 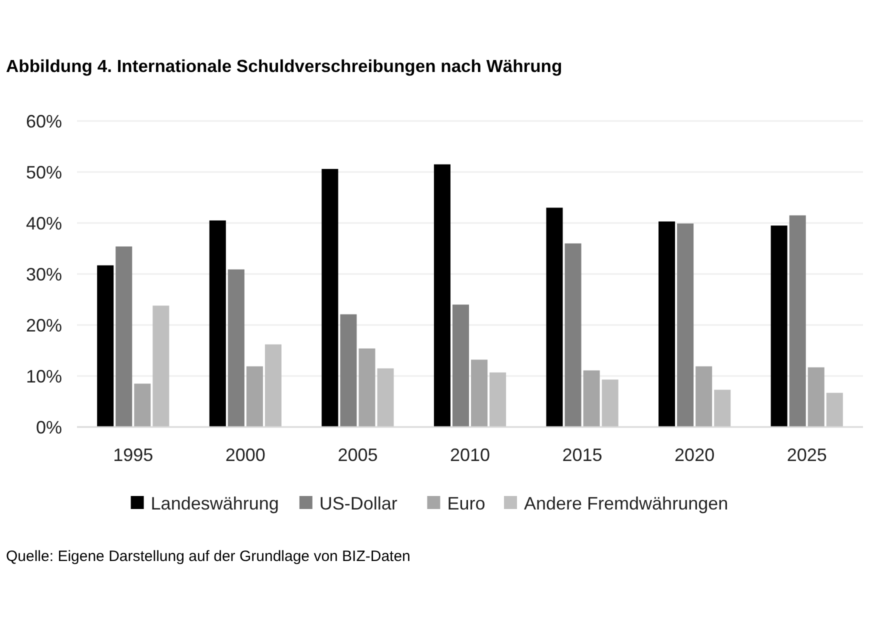 I want to click on legend-label: US-Dollar, so click(x=358, y=503).